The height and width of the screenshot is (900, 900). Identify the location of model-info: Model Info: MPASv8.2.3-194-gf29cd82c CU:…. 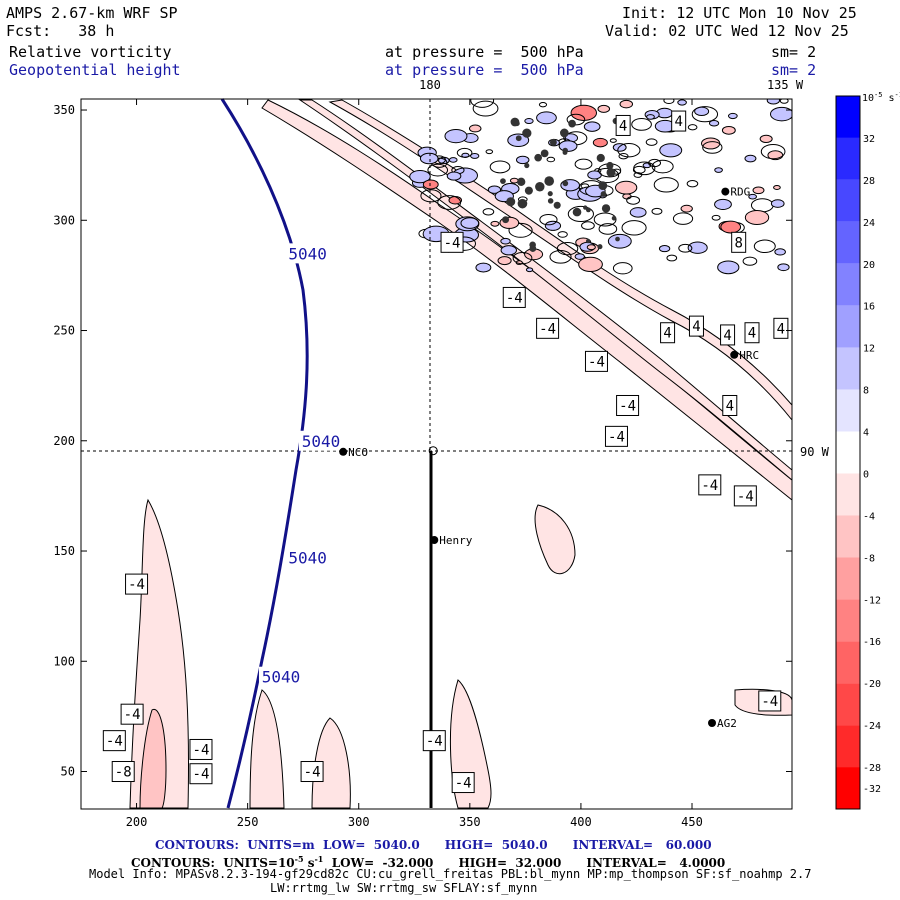
(450, 874).